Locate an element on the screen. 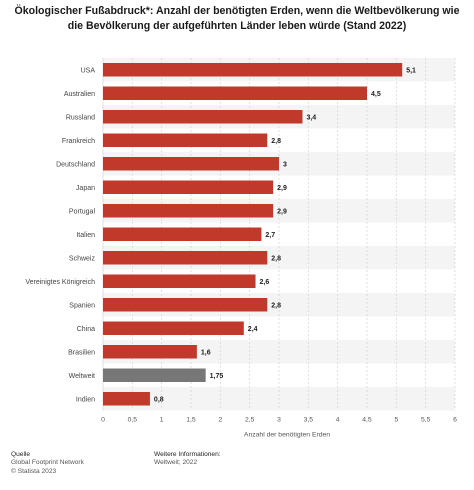 The height and width of the screenshot is (490, 474). category-label: Frankreich is located at coordinates (78, 141).